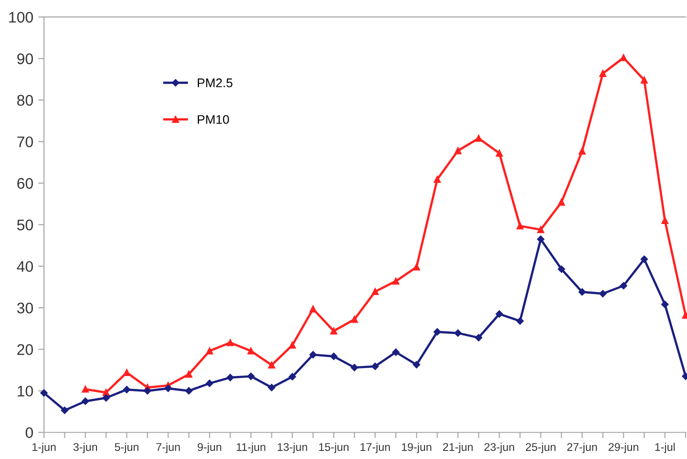 This screenshot has width=687, height=459. I want to click on x-tick-label: 1-jul, so click(665, 448).